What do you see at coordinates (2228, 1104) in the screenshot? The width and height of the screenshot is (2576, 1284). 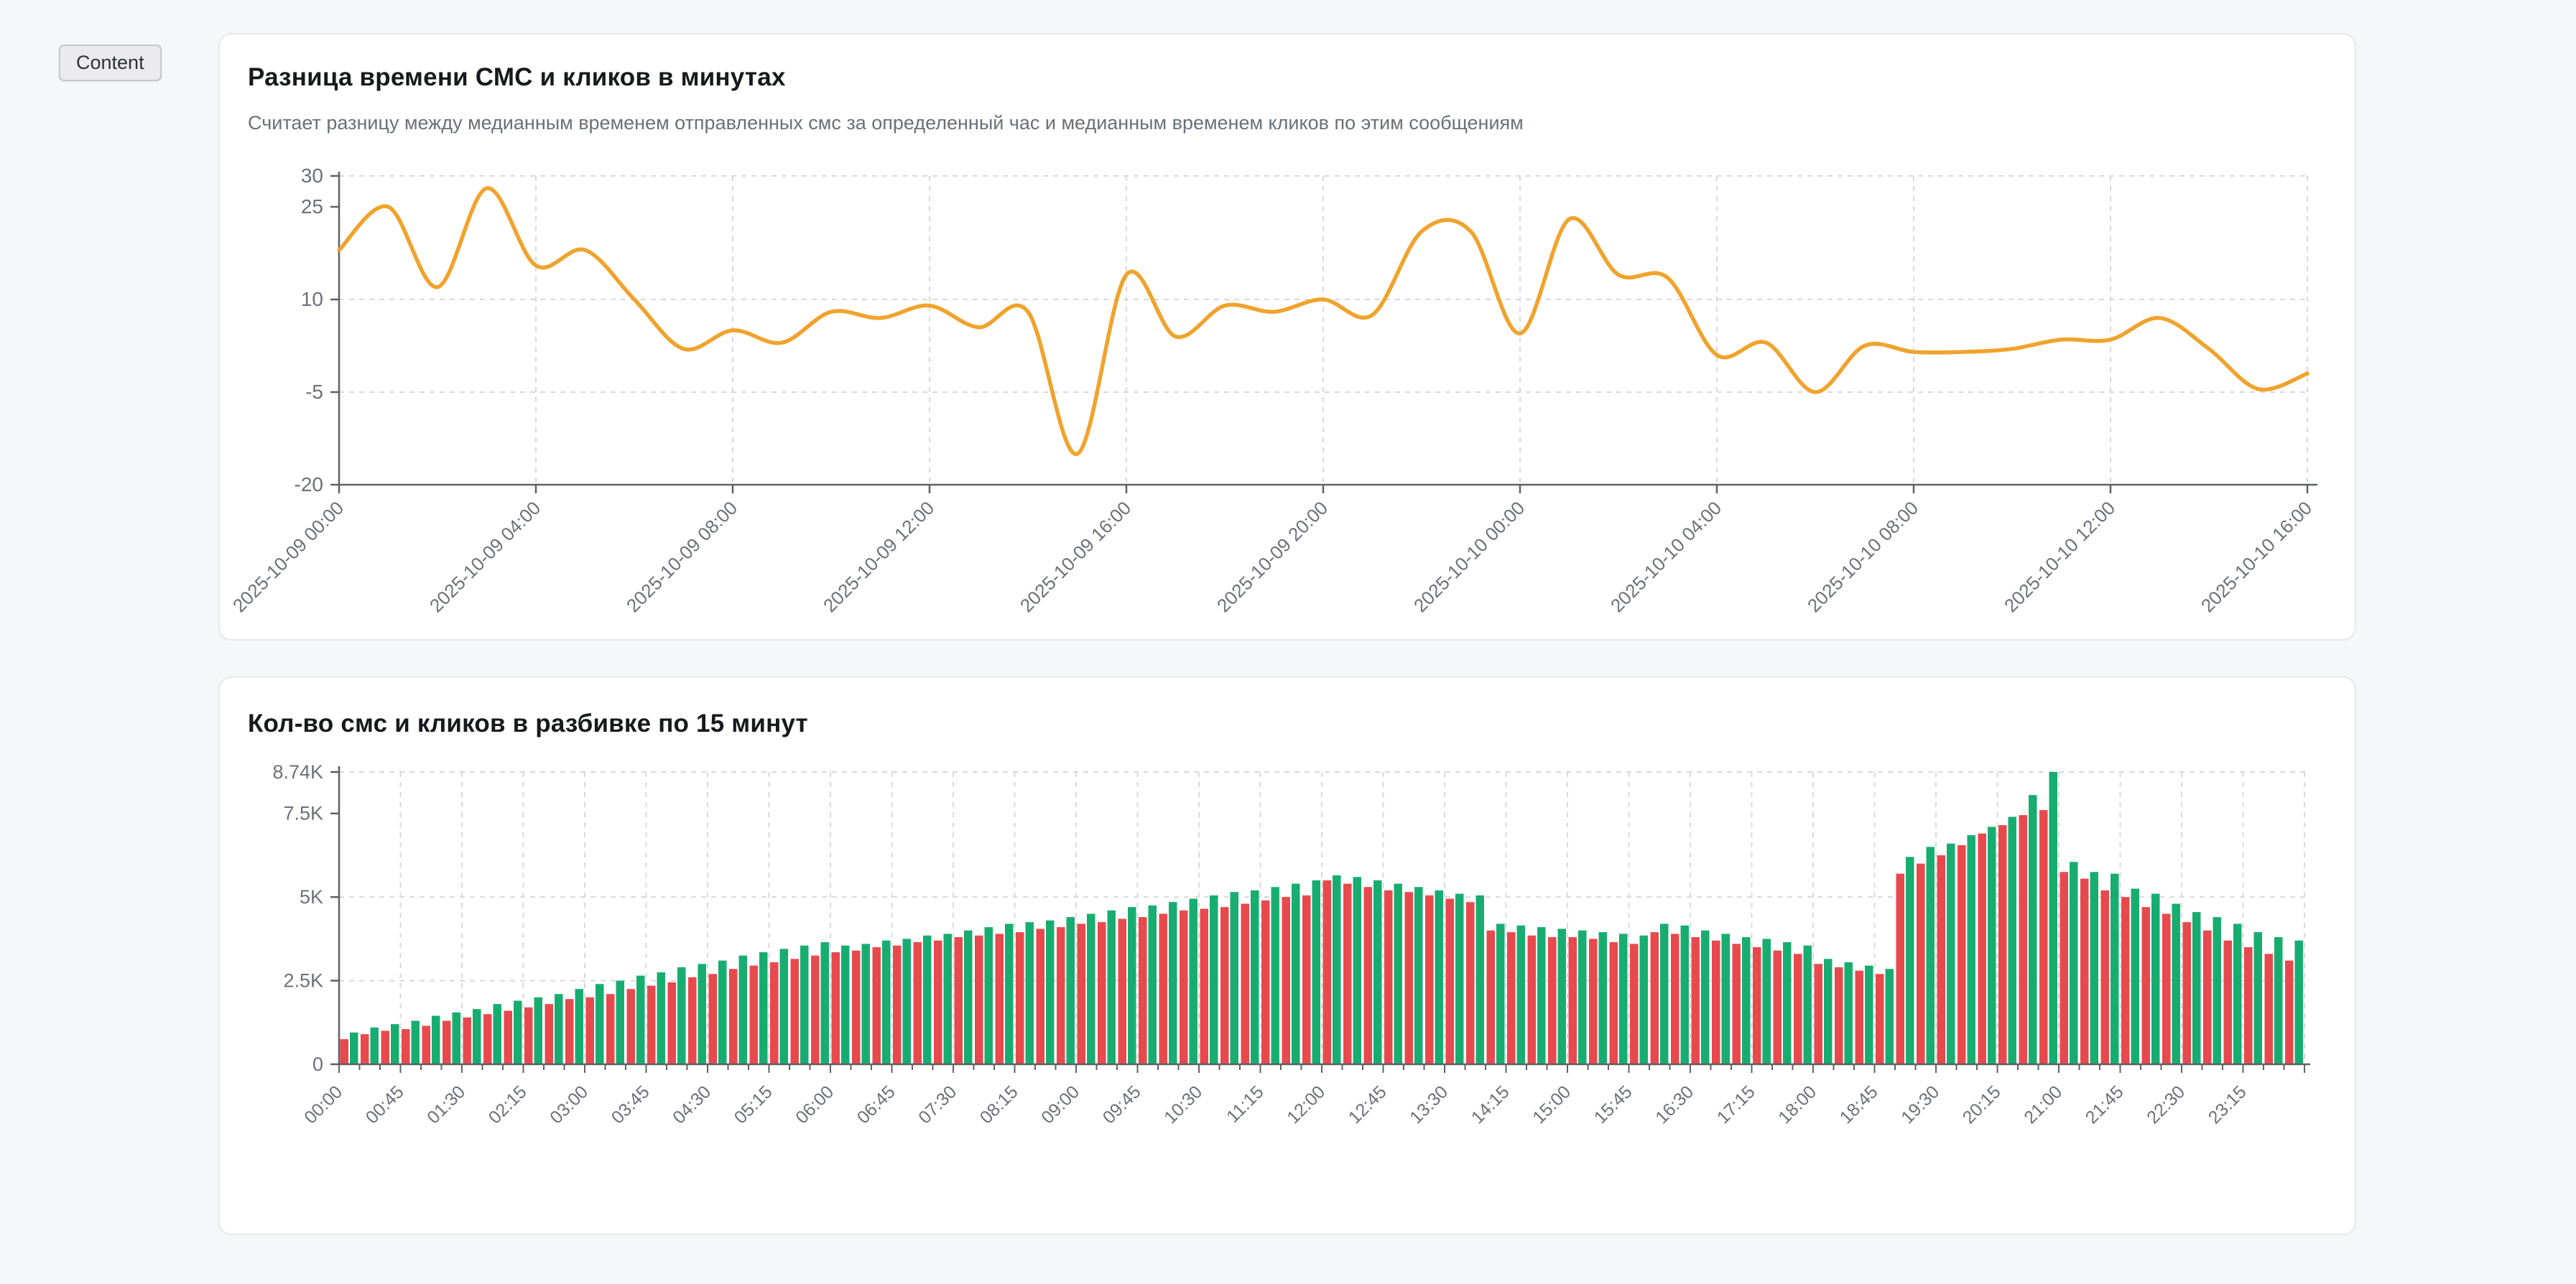 I see `svg-text: 23:15` at bounding box center [2228, 1104].